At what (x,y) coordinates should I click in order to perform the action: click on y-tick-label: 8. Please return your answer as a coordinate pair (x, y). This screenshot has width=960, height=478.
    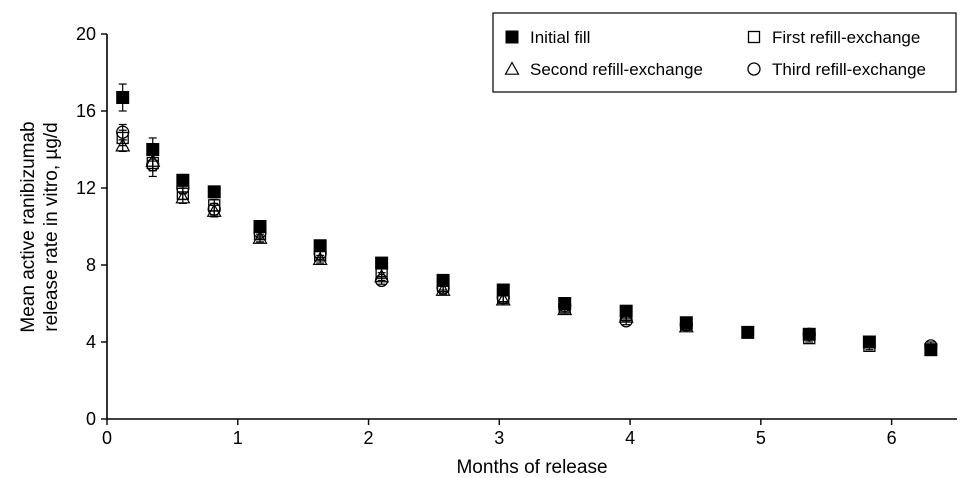
    Looking at the image, I should click on (91, 265).